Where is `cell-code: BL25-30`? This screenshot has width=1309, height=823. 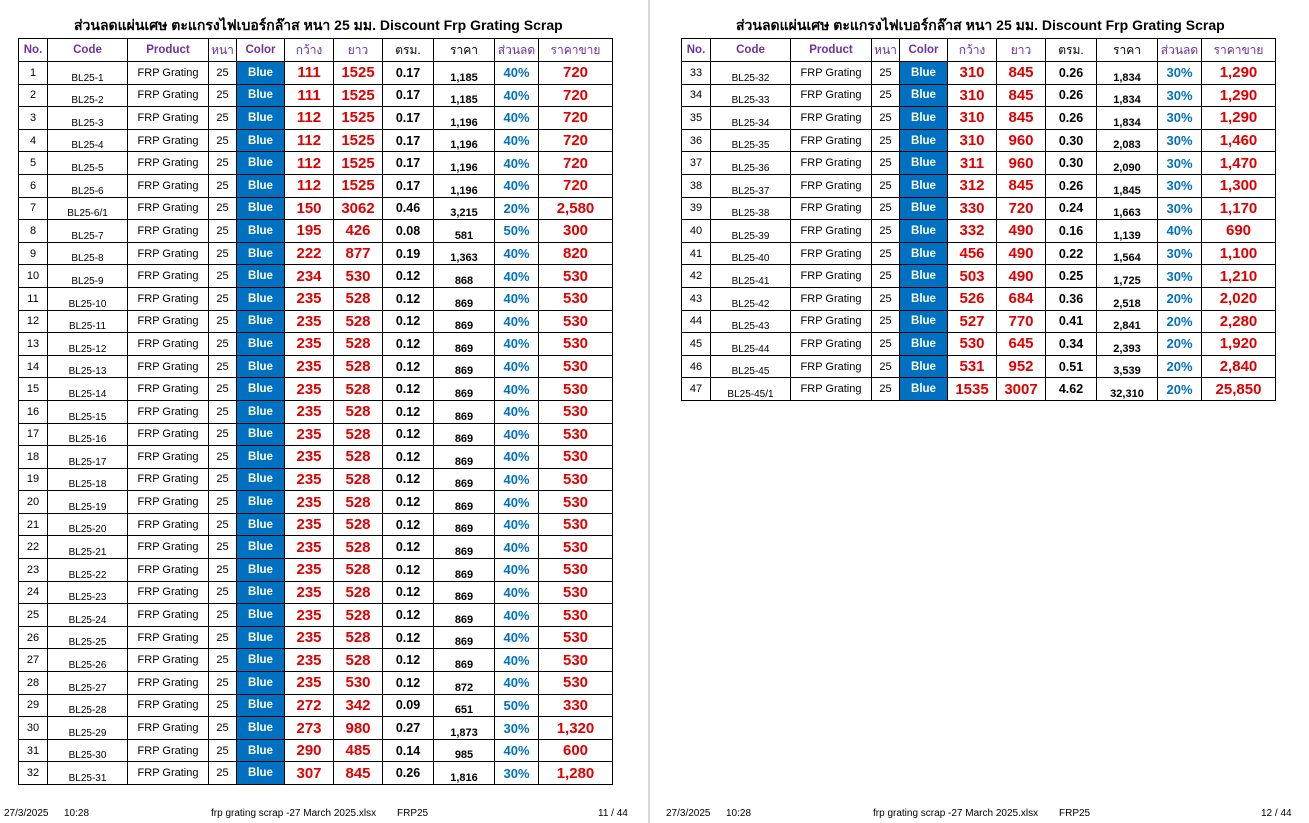 cell-code: BL25-30 is located at coordinates (87, 750).